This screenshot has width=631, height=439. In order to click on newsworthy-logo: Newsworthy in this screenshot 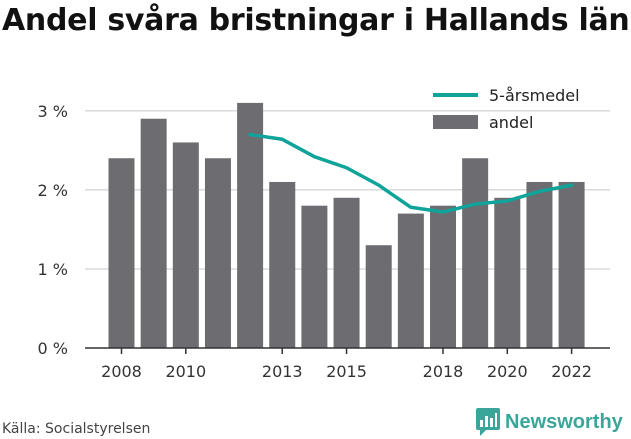, I will do `click(549, 422)`.